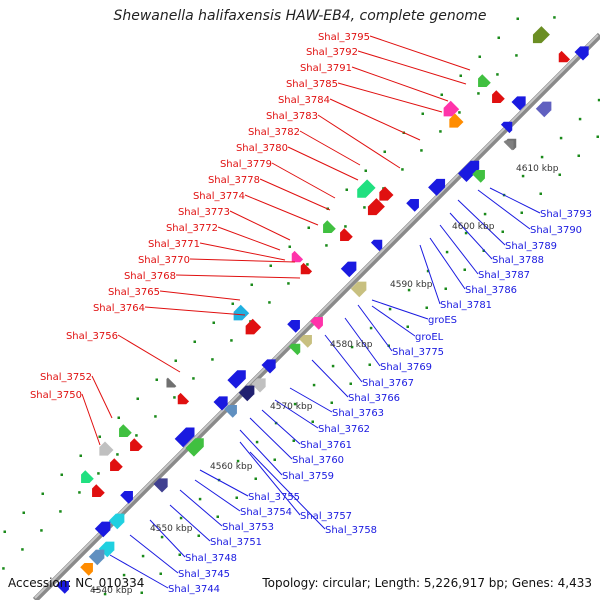  What do you see at coordinates (246, 164) in the screenshot?
I see `forward-gene-label: Shal_3779` at bounding box center [246, 164].